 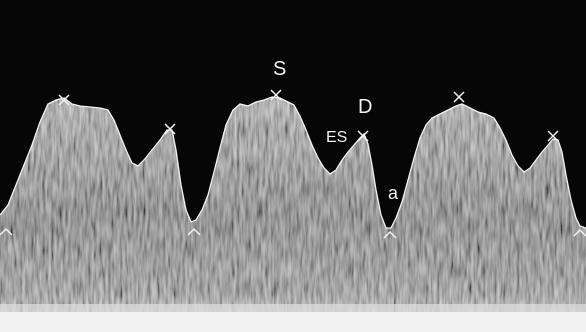 What do you see at coordinates (293, 322) in the screenshot?
I see `baseline-band` at bounding box center [293, 322].